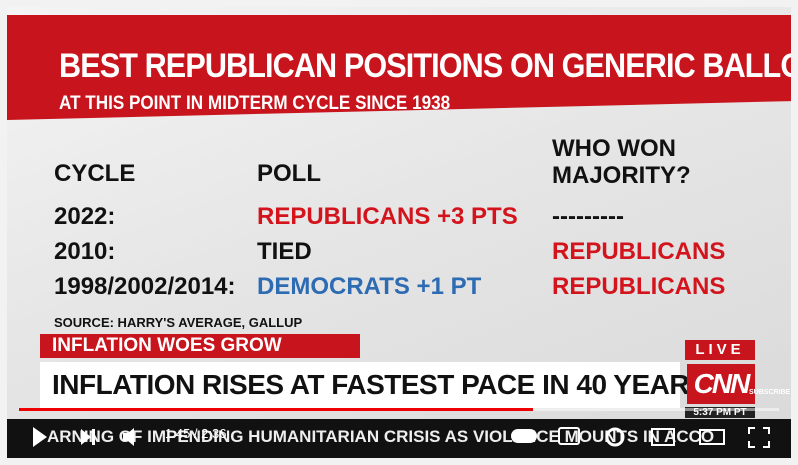  What do you see at coordinates (770, 392) in the screenshot?
I see `subscribe-button: SUBSCRIBE` at bounding box center [770, 392].